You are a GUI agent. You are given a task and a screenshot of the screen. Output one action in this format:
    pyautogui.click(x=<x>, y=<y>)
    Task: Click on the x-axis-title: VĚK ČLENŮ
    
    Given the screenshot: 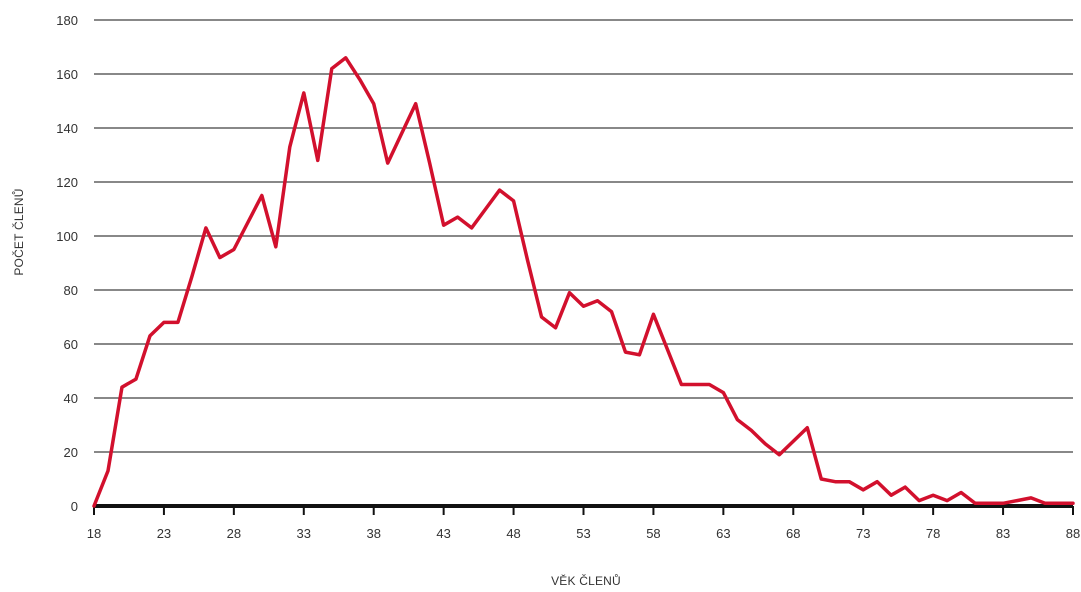 What is the action you would take?
    pyautogui.click(x=586, y=580)
    